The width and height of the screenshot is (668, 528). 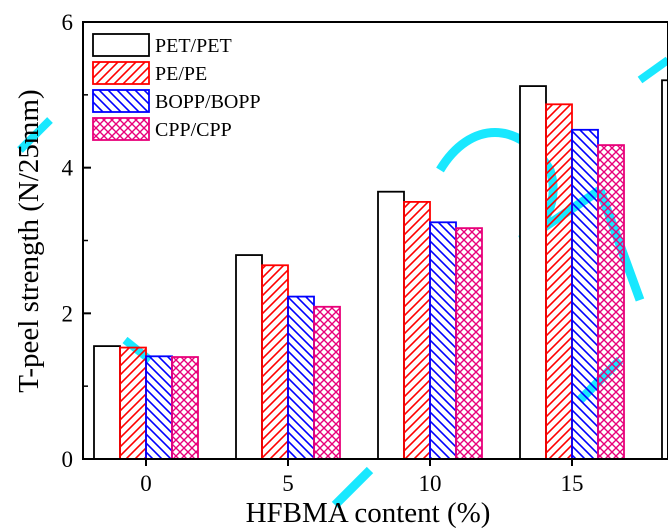 I want to click on y-axis-title: T-peel strength (N/25mm), so click(x=29, y=240).